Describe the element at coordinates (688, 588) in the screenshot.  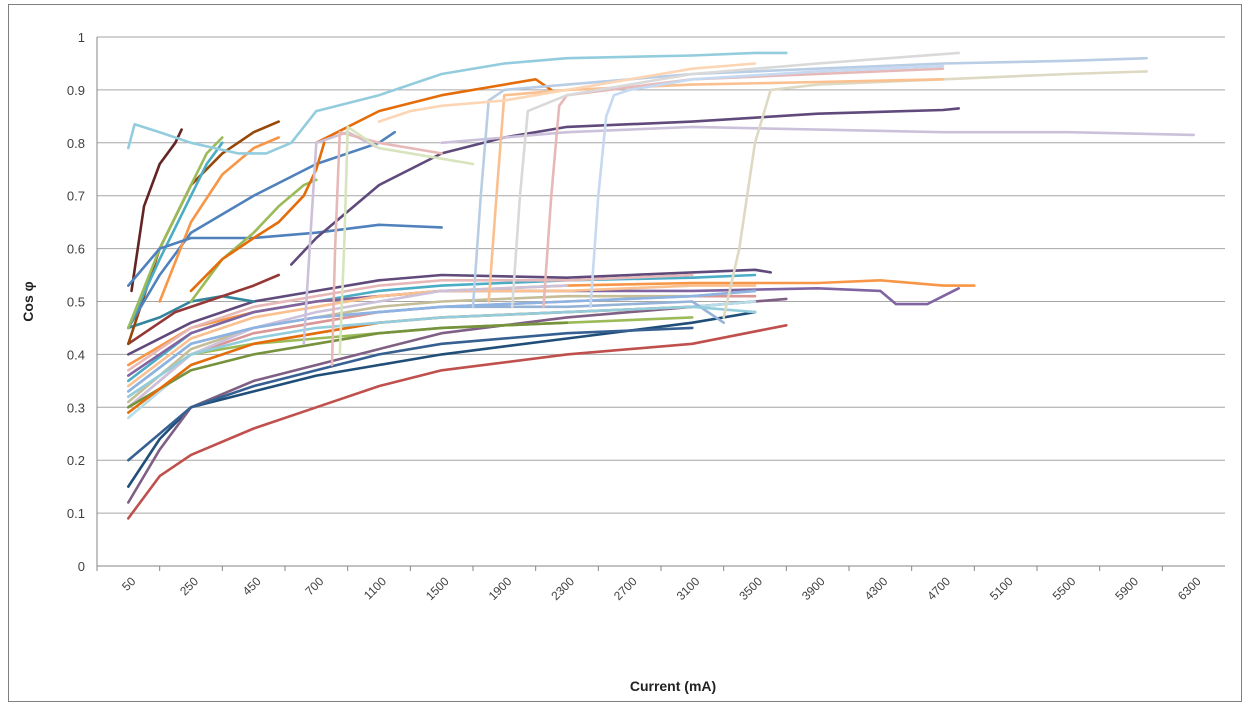
I see `x-tick-label: 3100` at that location.